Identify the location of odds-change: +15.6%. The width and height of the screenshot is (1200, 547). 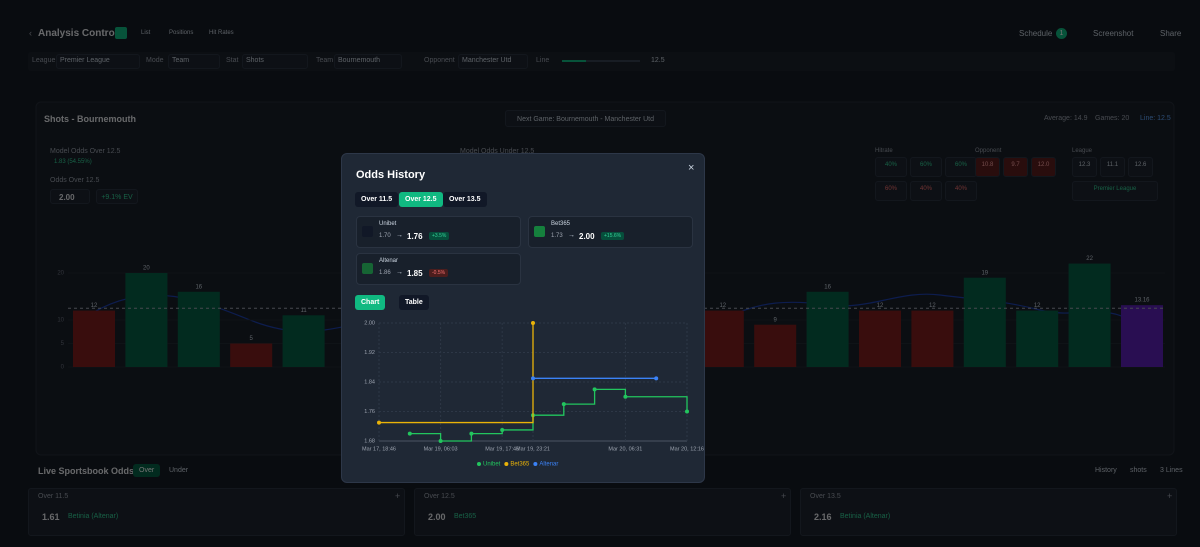
(613, 236).